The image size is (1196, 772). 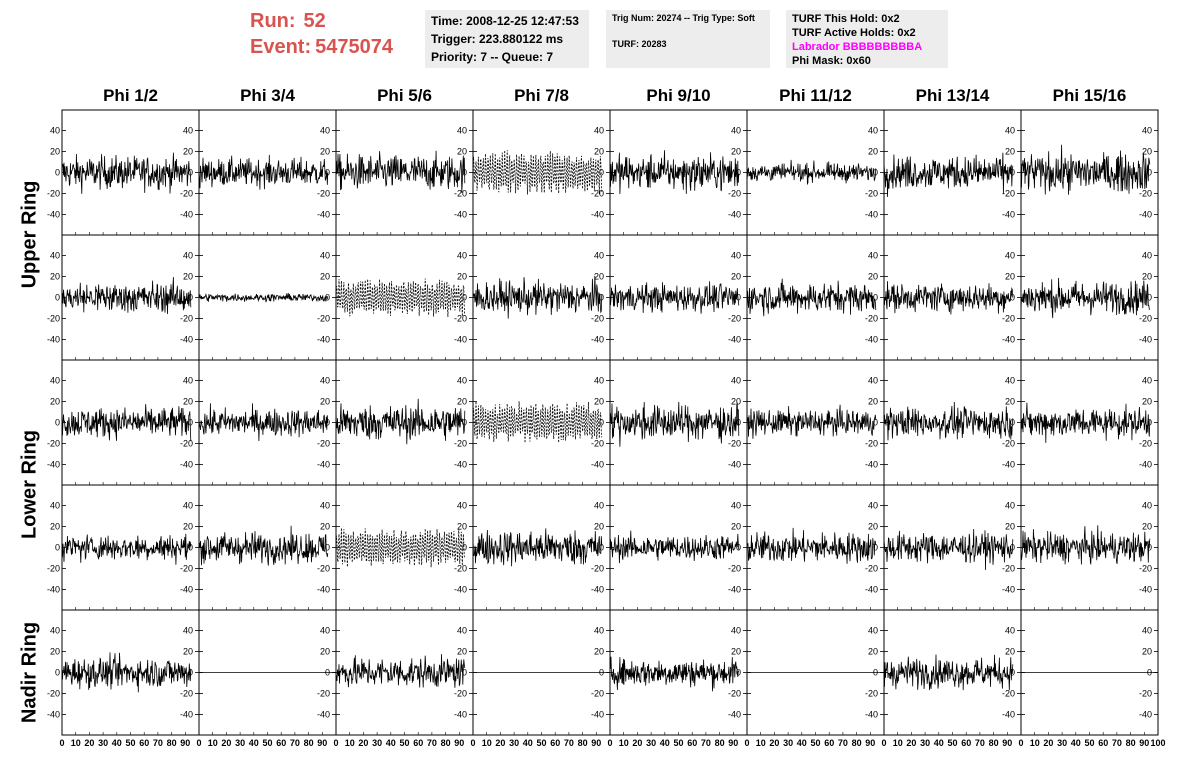 What do you see at coordinates (263, 545) in the screenshot?
I see `waveform-r3-c1` at bounding box center [263, 545].